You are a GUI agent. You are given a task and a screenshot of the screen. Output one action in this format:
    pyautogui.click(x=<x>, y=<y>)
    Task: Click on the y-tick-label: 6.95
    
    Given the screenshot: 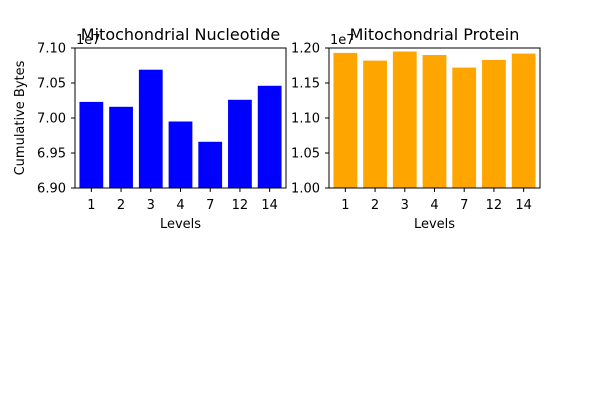 What is the action you would take?
    pyautogui.click(x=51, y=154)
    